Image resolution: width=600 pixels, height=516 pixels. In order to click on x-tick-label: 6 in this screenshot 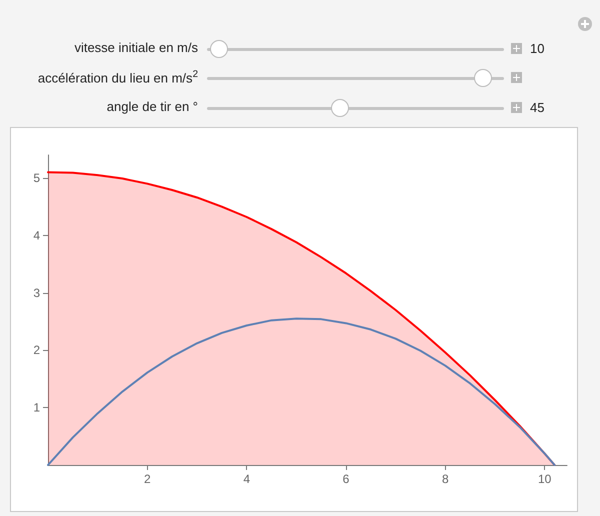, I will do `click(346, 479)`.